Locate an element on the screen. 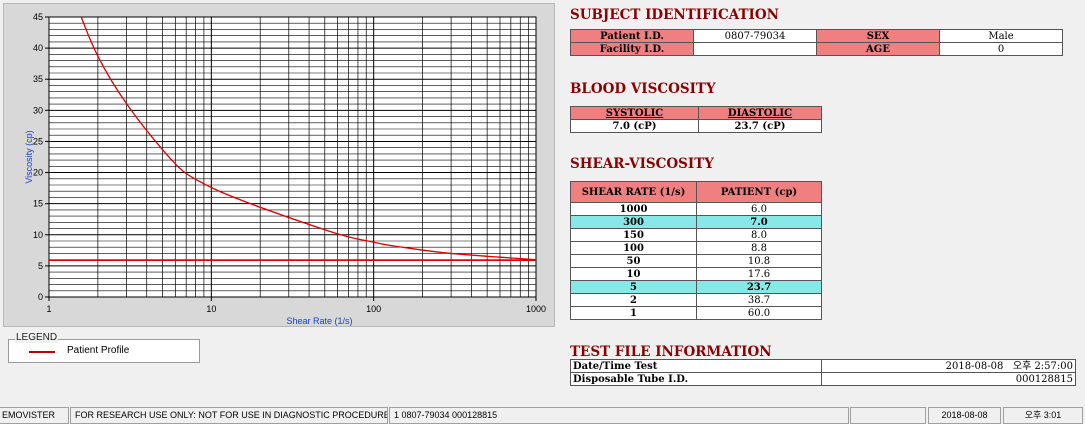 Image resolution: width=1085 pixels, height=424 pixels. y-tick-label: 20 is located at coordinates (38, 173).